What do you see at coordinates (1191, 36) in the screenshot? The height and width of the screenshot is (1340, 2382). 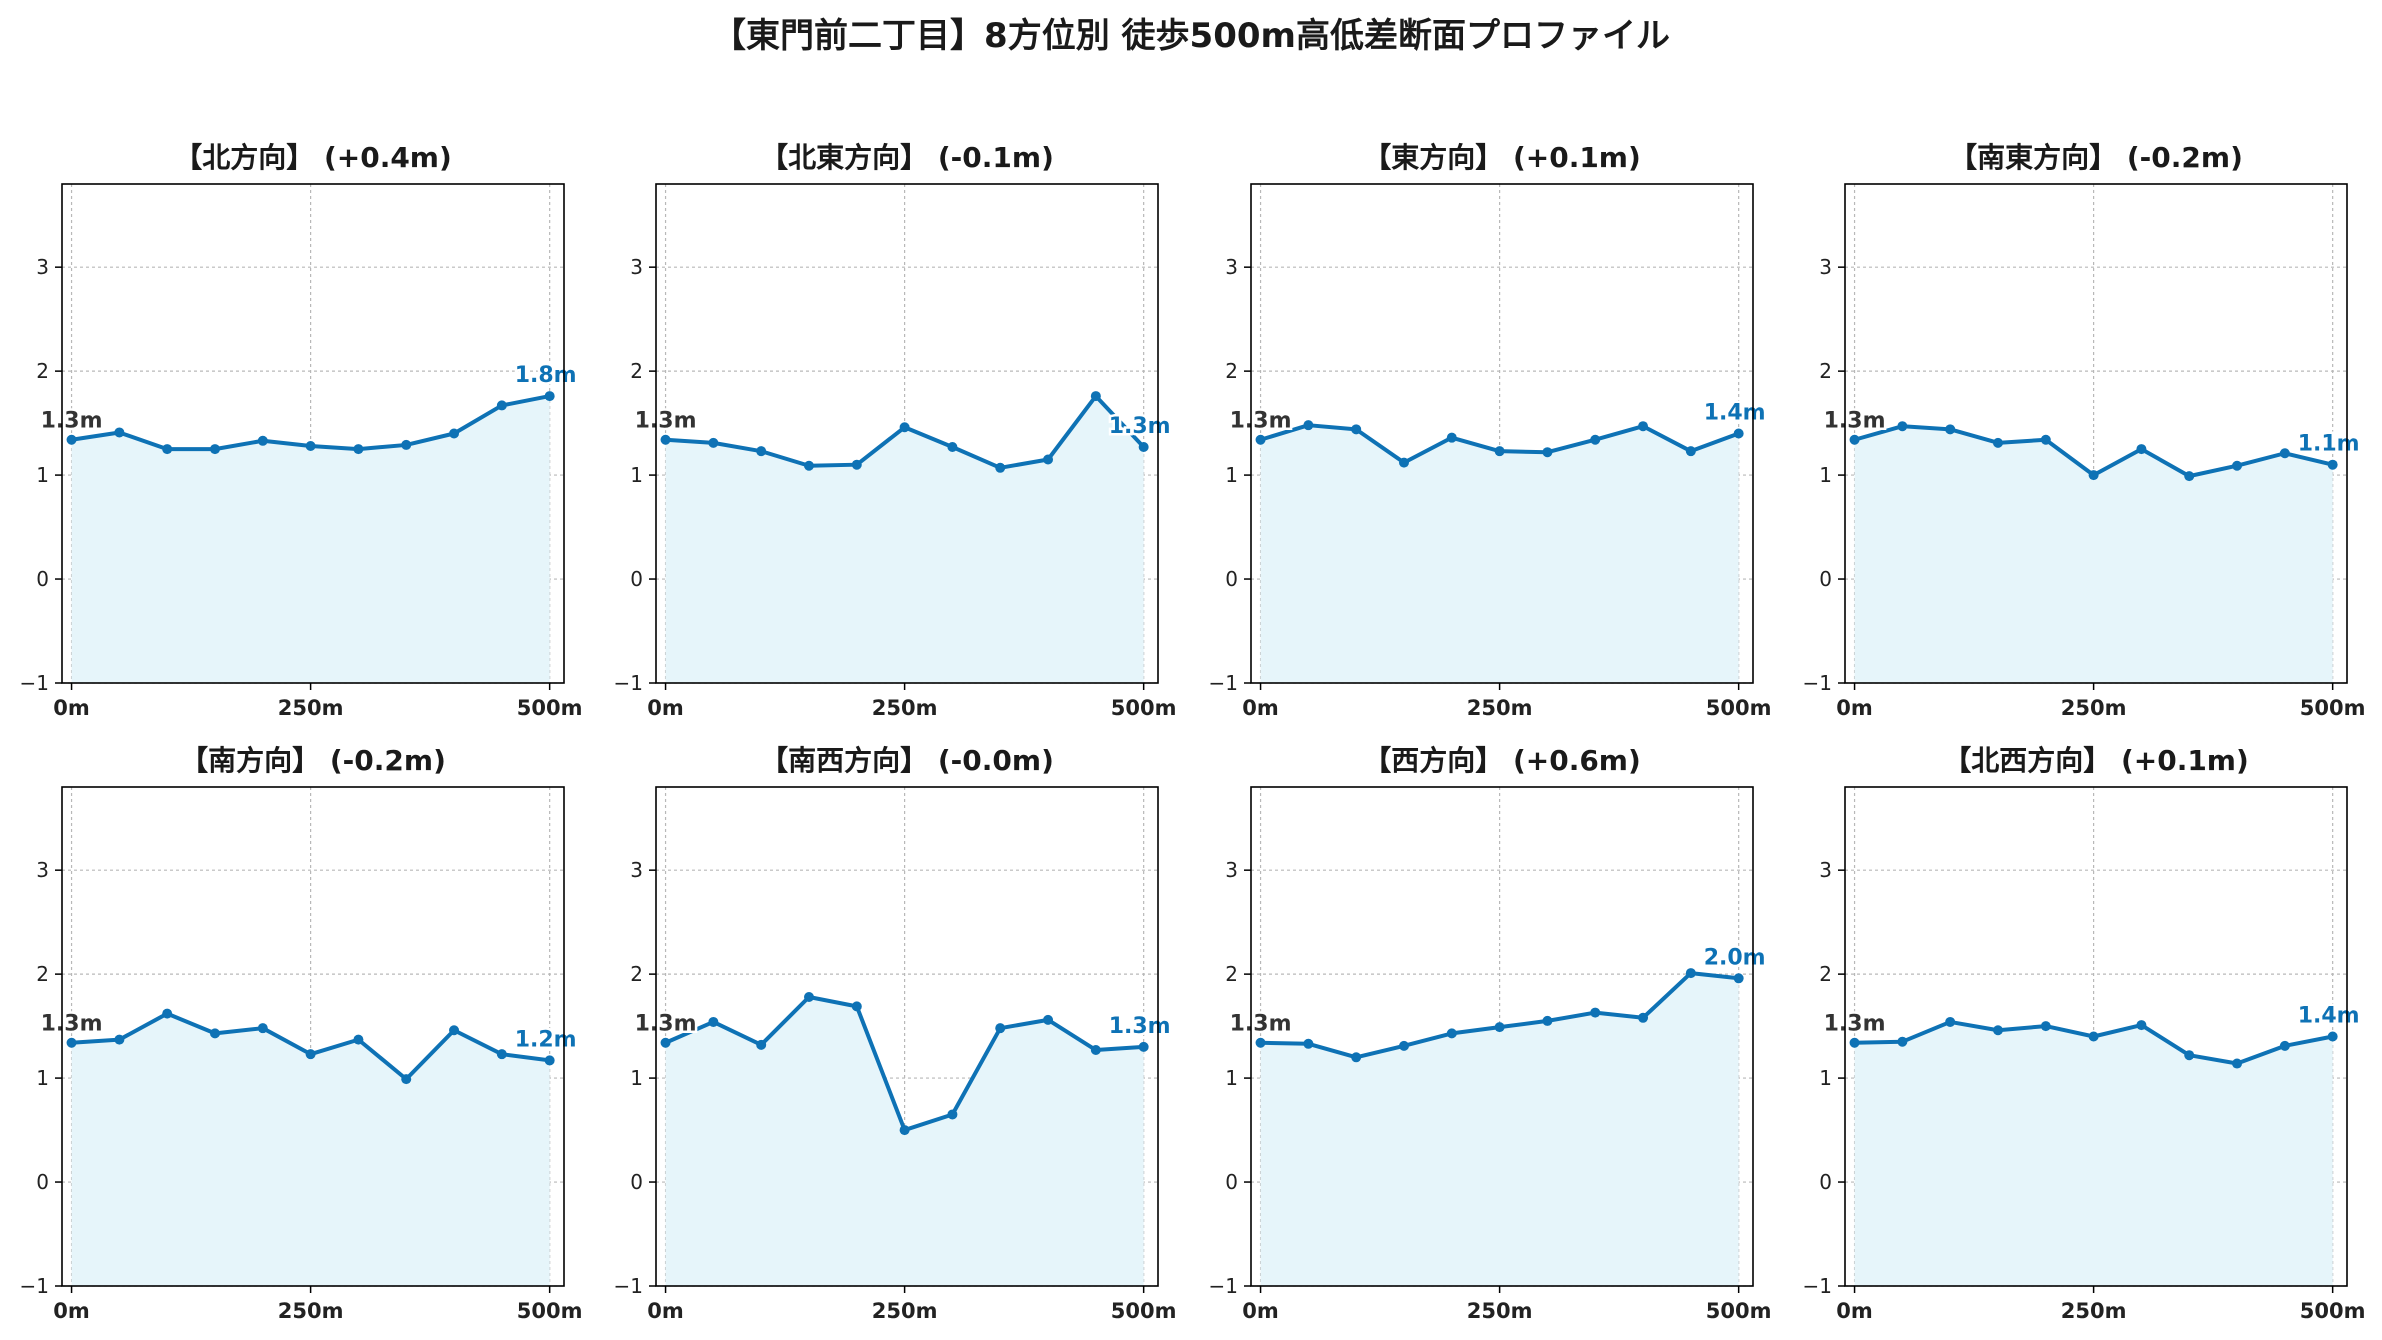 I see `figure-title: 【東門前二丁目】8方位別 徒歩500m高低差断面プロファイル` at bounding box center [1191, 36].